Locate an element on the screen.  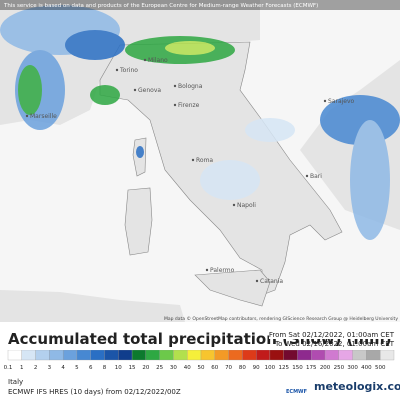
banner-bg is located at coordinates (200, 5).